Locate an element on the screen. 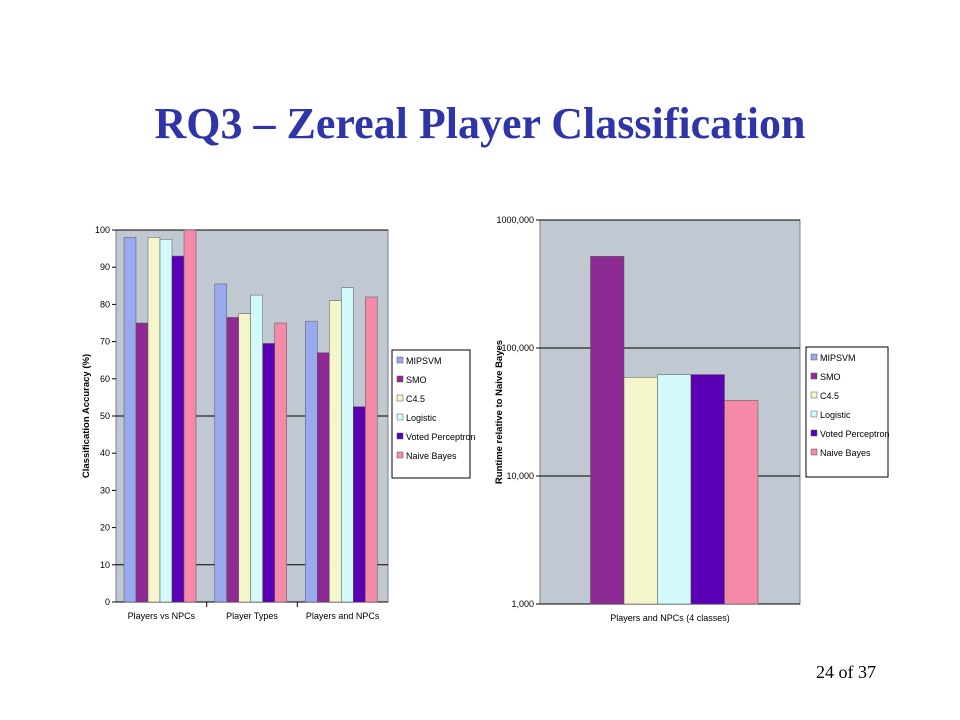 The image size is (960, 720). y-tick-label: 90 is located at coordinates (105, 267).